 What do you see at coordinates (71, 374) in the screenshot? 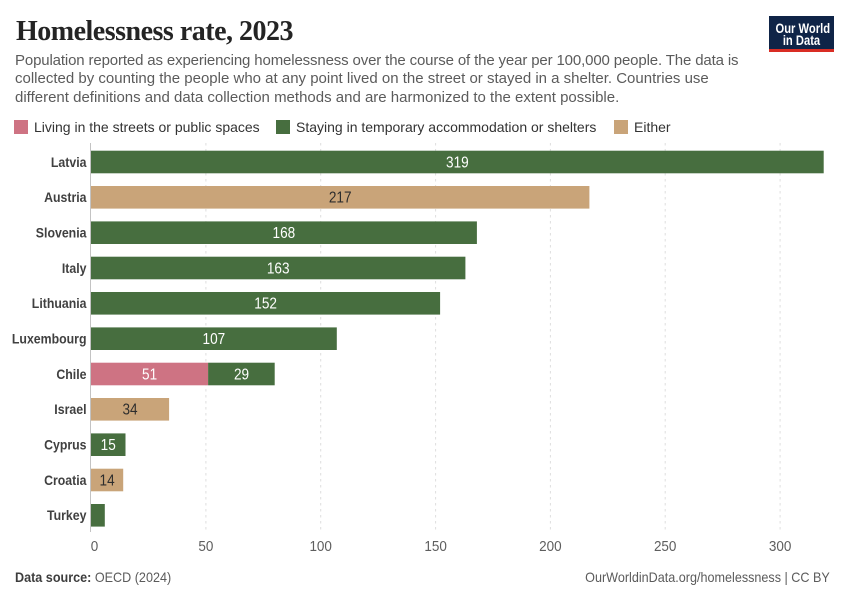
I see `svg-text: Chile` at bounding box center [71, 374].